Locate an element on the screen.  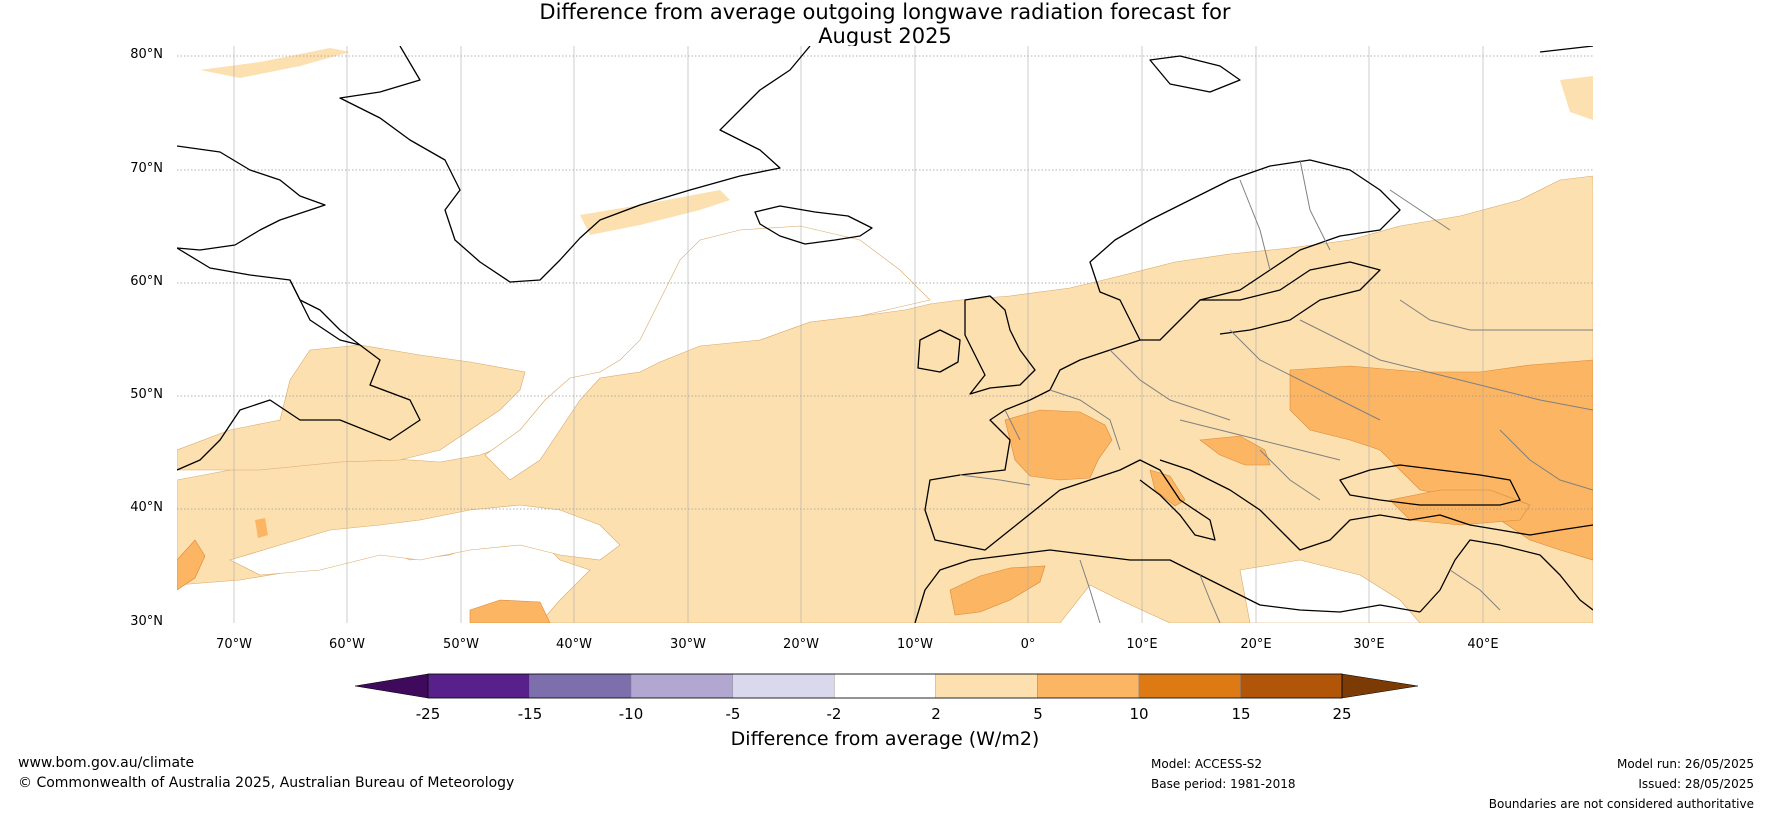
anomaly-fill-5-10-small is located at coordinates (261, 528).